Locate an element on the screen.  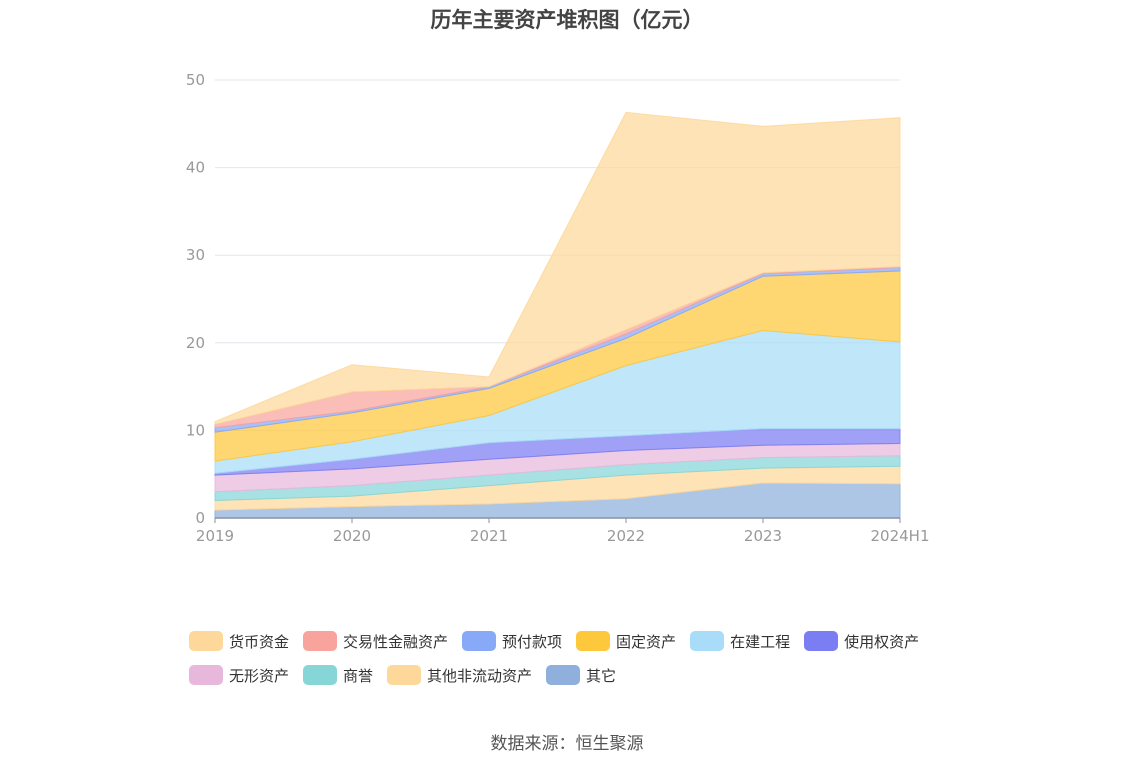
legend-item: 商誉 is located at coordinates (338, 675).